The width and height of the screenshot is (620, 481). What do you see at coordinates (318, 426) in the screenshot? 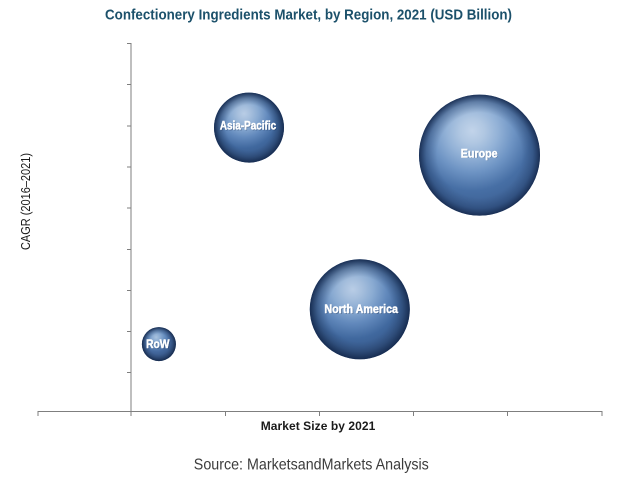
I see `svg-text: Market Size by 2021` at bounding box center [318, 426].